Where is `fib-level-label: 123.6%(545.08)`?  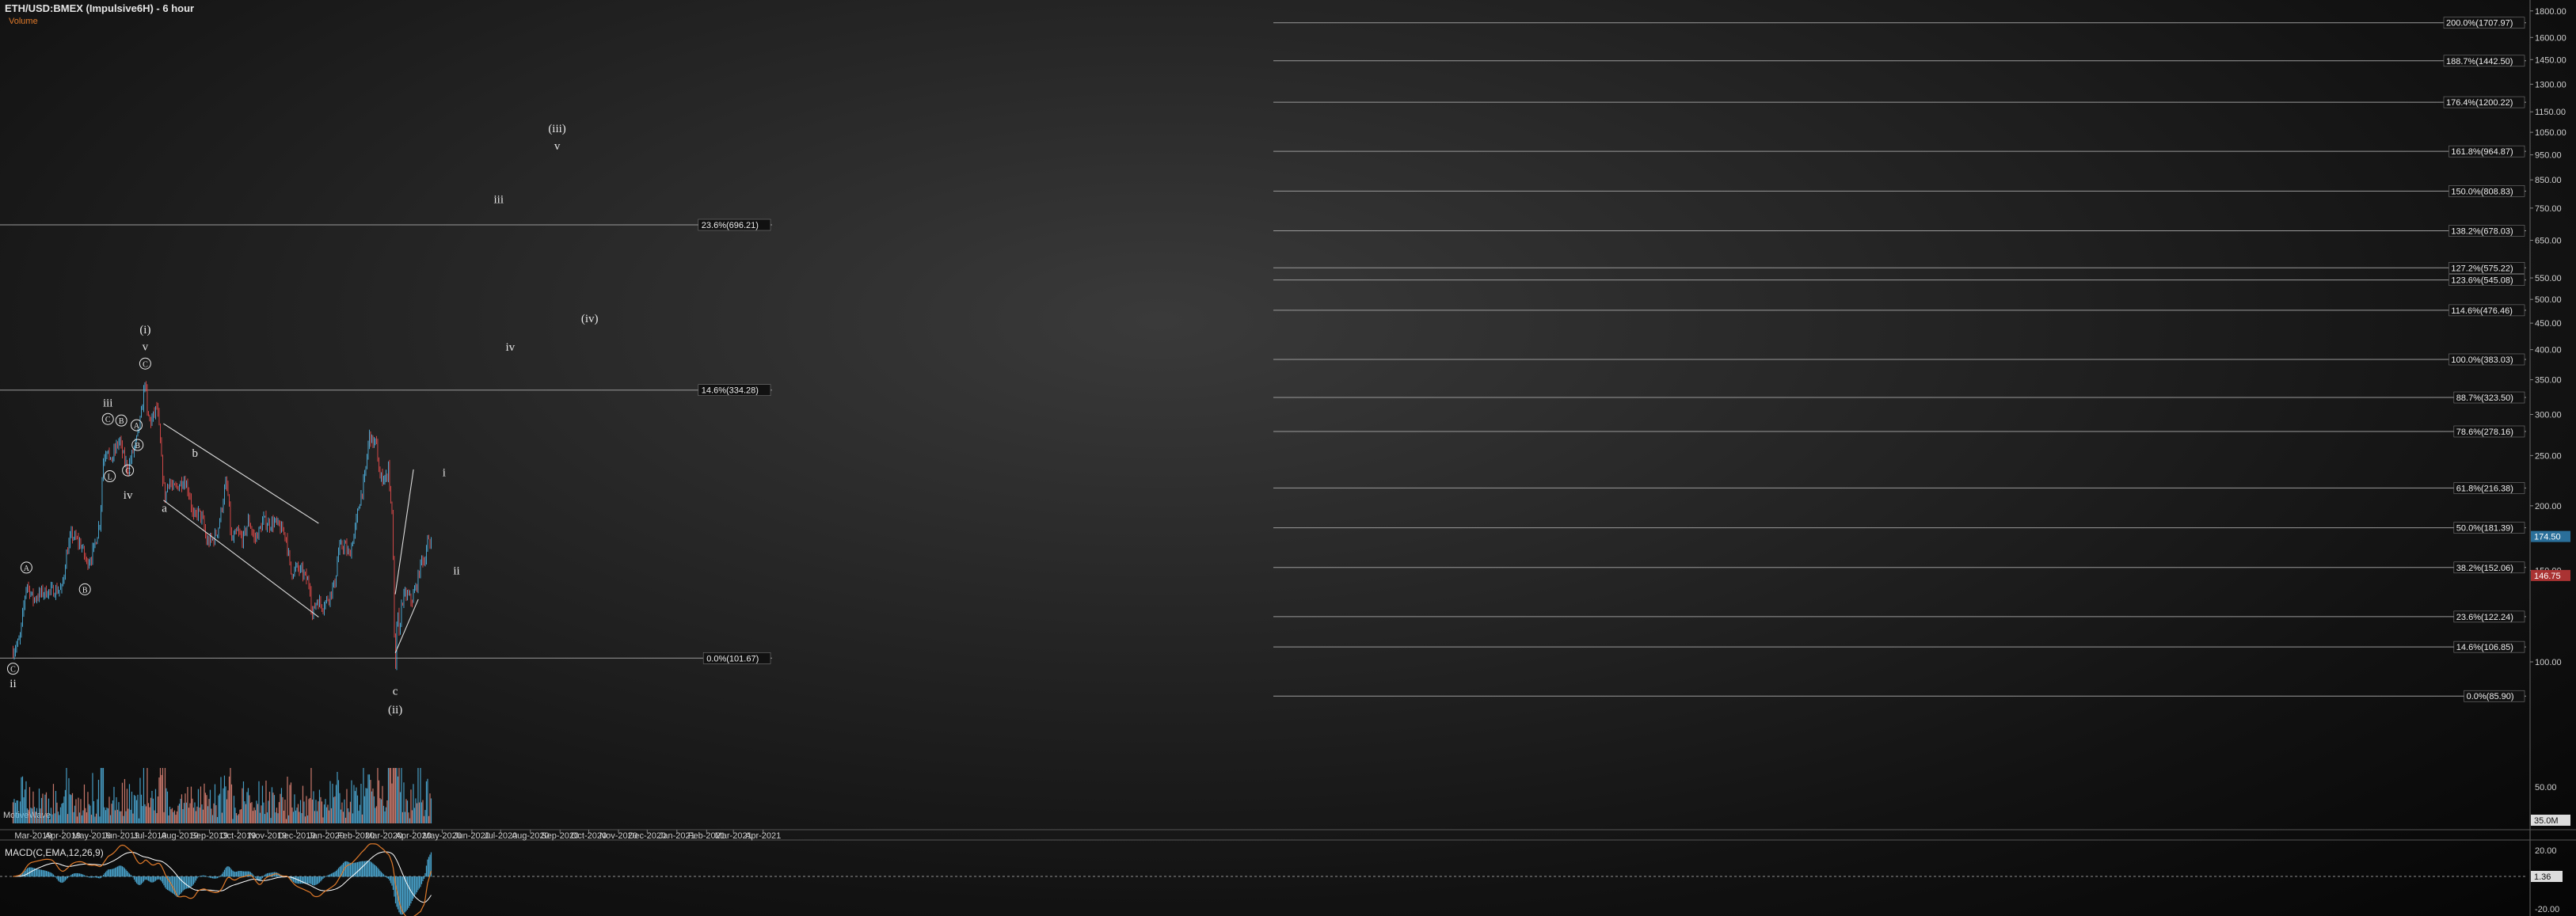
fib-level-label: 123.6%(545.08) is located at coordinates (2482, 281).